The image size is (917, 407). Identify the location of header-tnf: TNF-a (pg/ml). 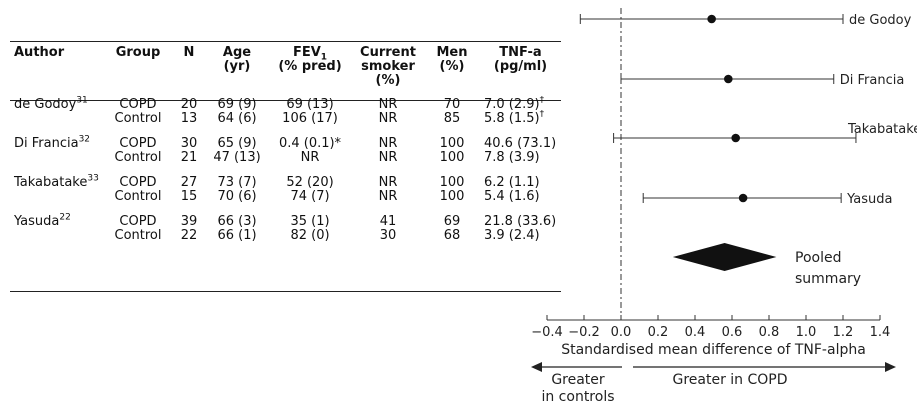
(520, 68).